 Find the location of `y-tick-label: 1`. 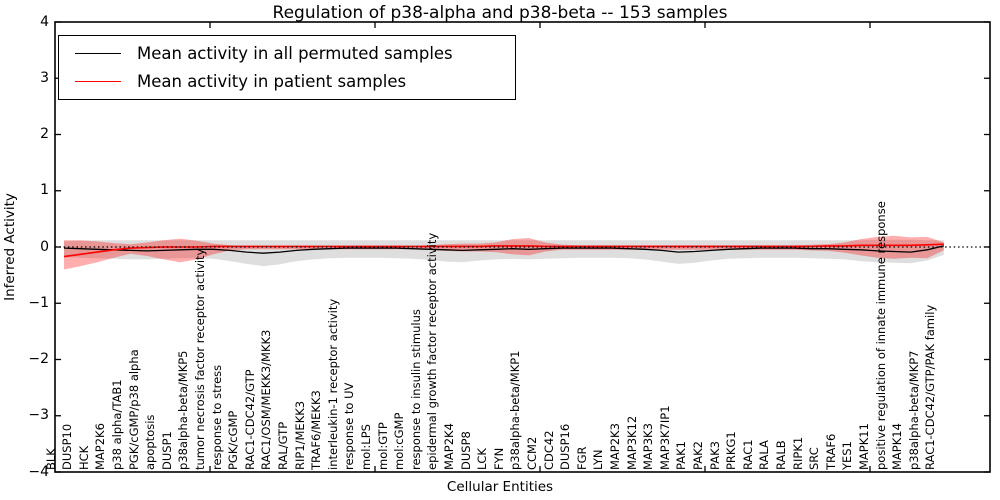

y-tick-label: 1 is located at coordinates (44, 190).